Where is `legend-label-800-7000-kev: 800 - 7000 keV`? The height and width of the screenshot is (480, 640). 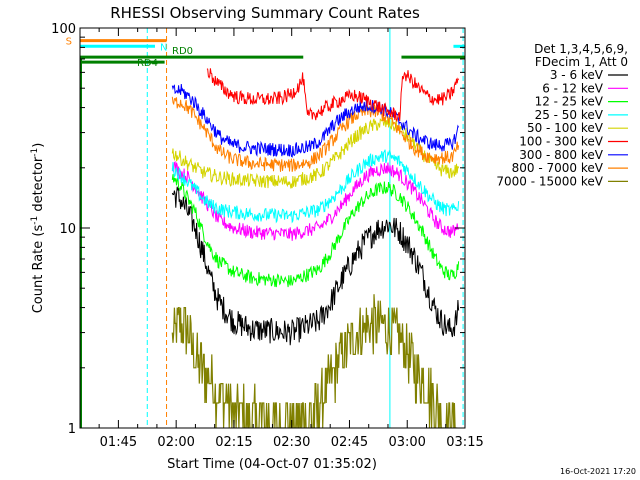
legend-label-800-7000-kev: 800 - 7000 keV is located at coordinates (558, 168).